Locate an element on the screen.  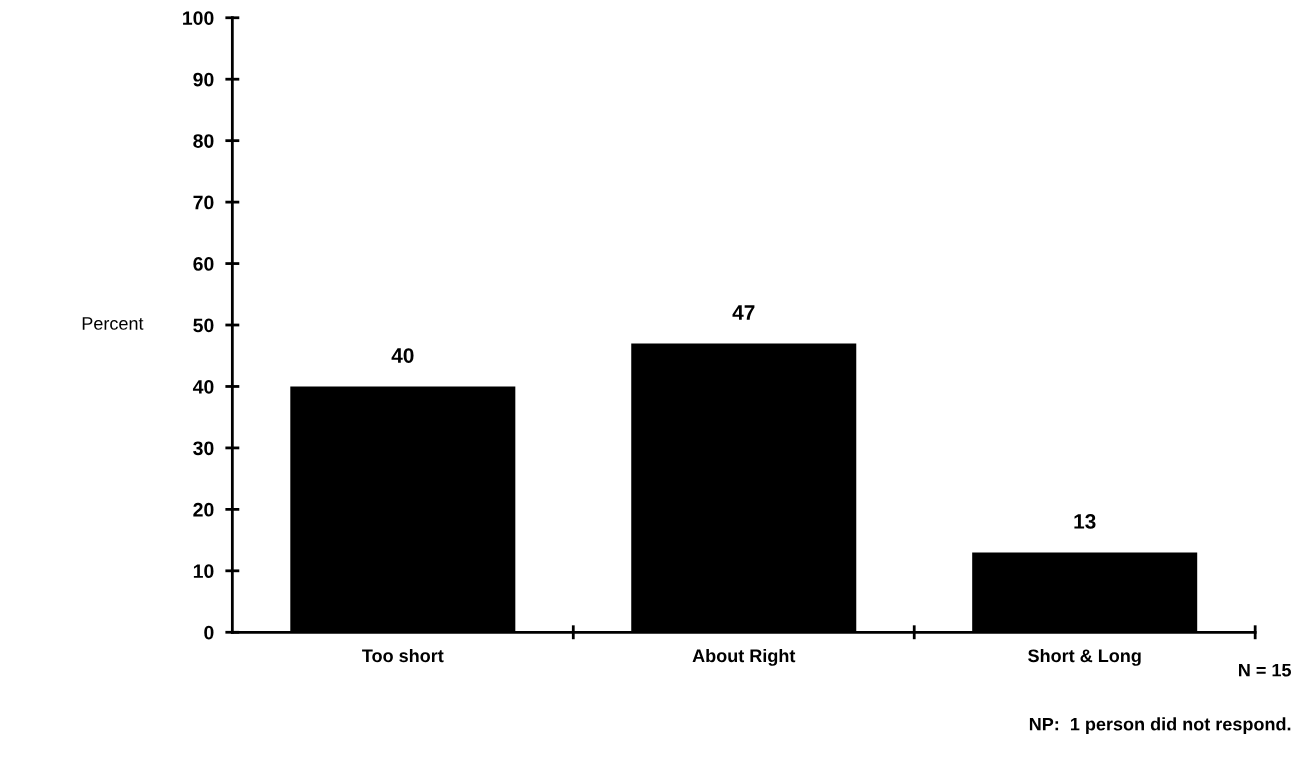
y-tick-label: 40 is located at coordinates (203, 386).